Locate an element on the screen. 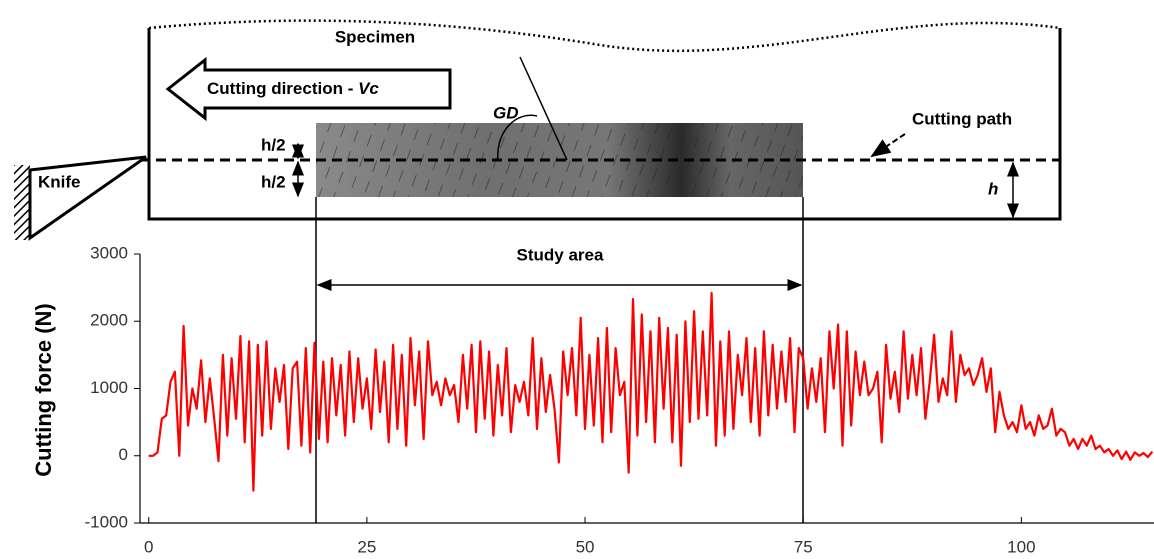  grain-label: GD is located at coordinates (506, 112).